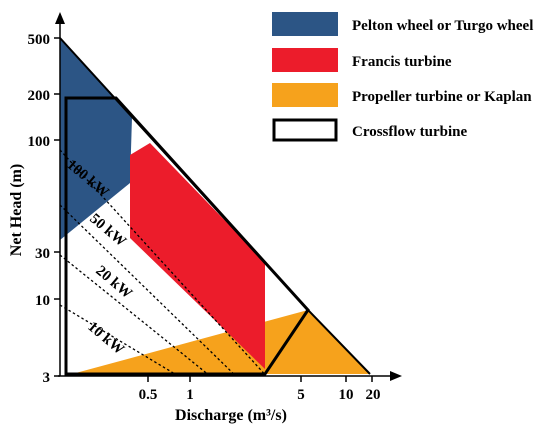 This screenshot has width=550, height=430. Describe the element at coordinates (123, 339) in the screenshot. I see `power-line-10kw` at that location.